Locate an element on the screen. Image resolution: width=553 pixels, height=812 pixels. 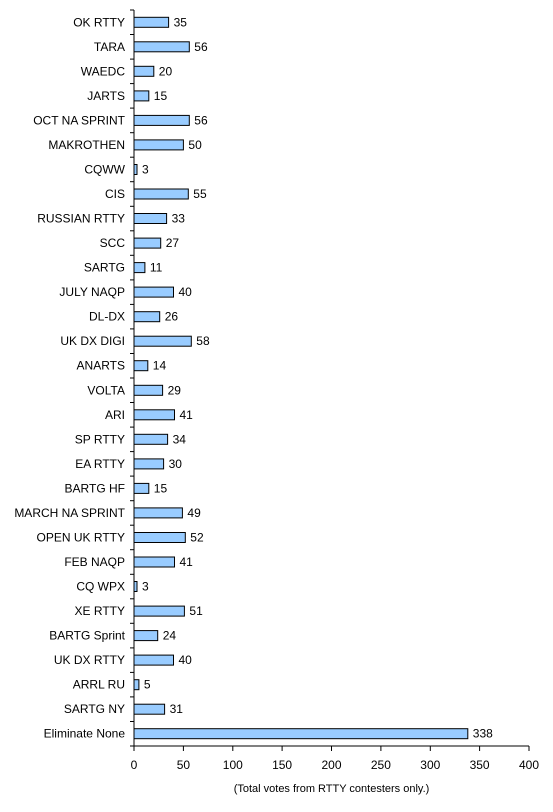
category-label: SARTG NY is located at coordinates (94, 709).